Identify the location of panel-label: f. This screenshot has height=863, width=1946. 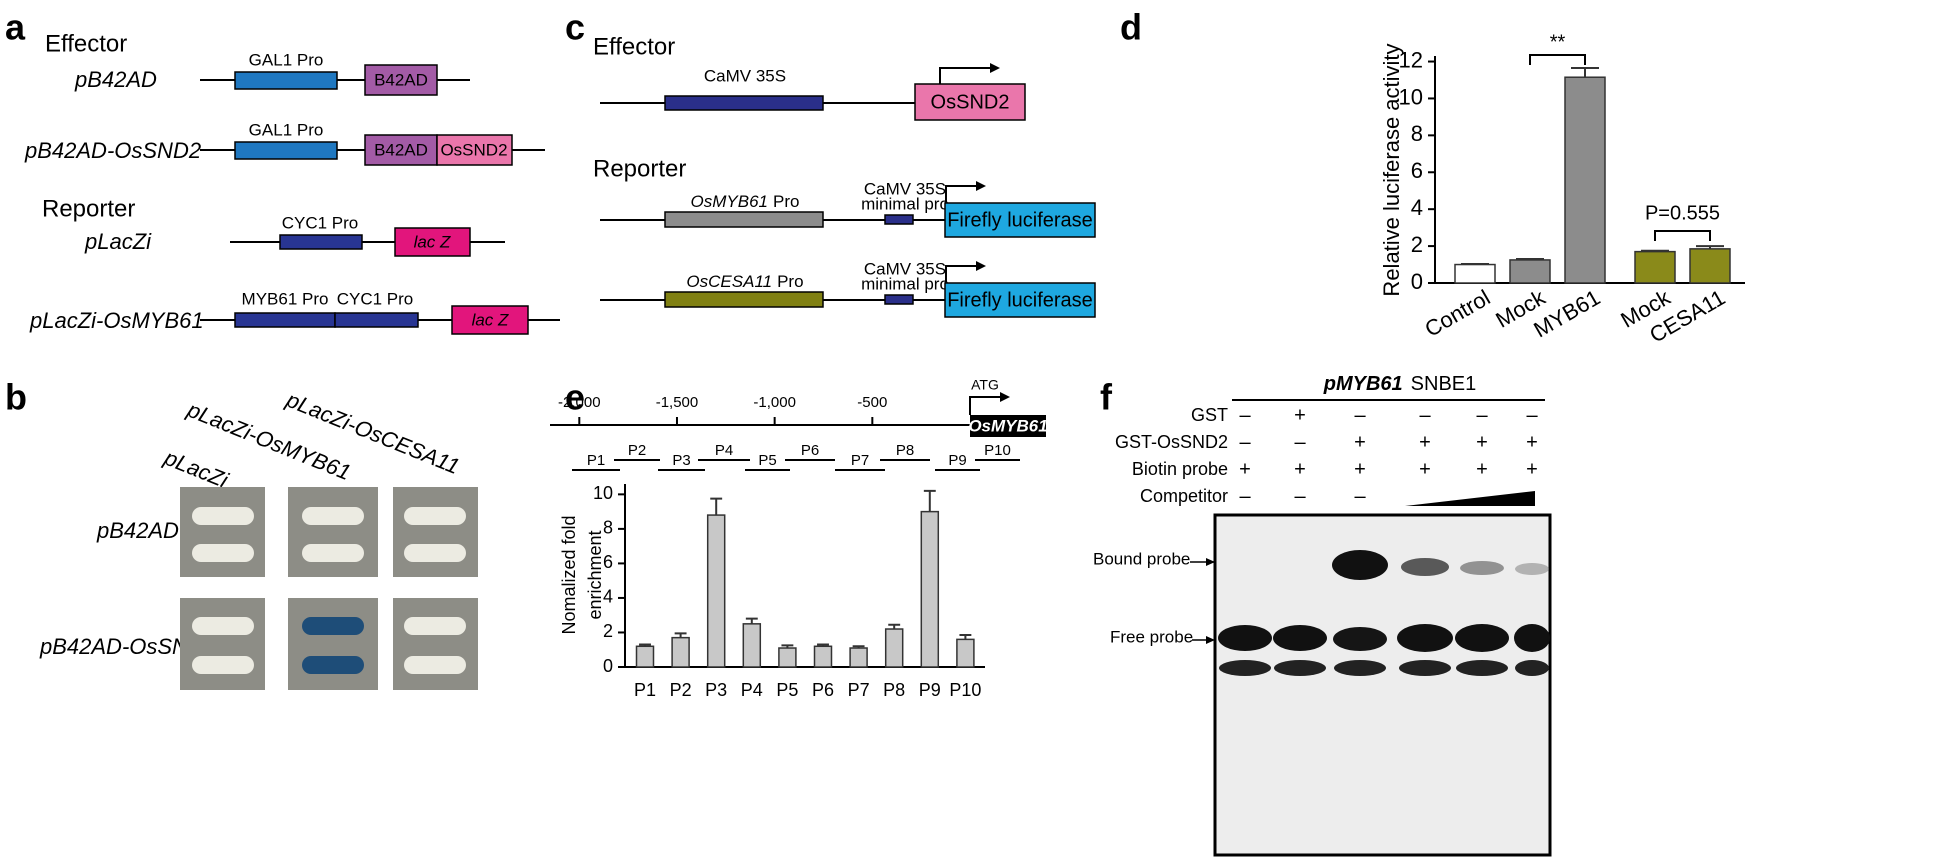
(1106, 397).